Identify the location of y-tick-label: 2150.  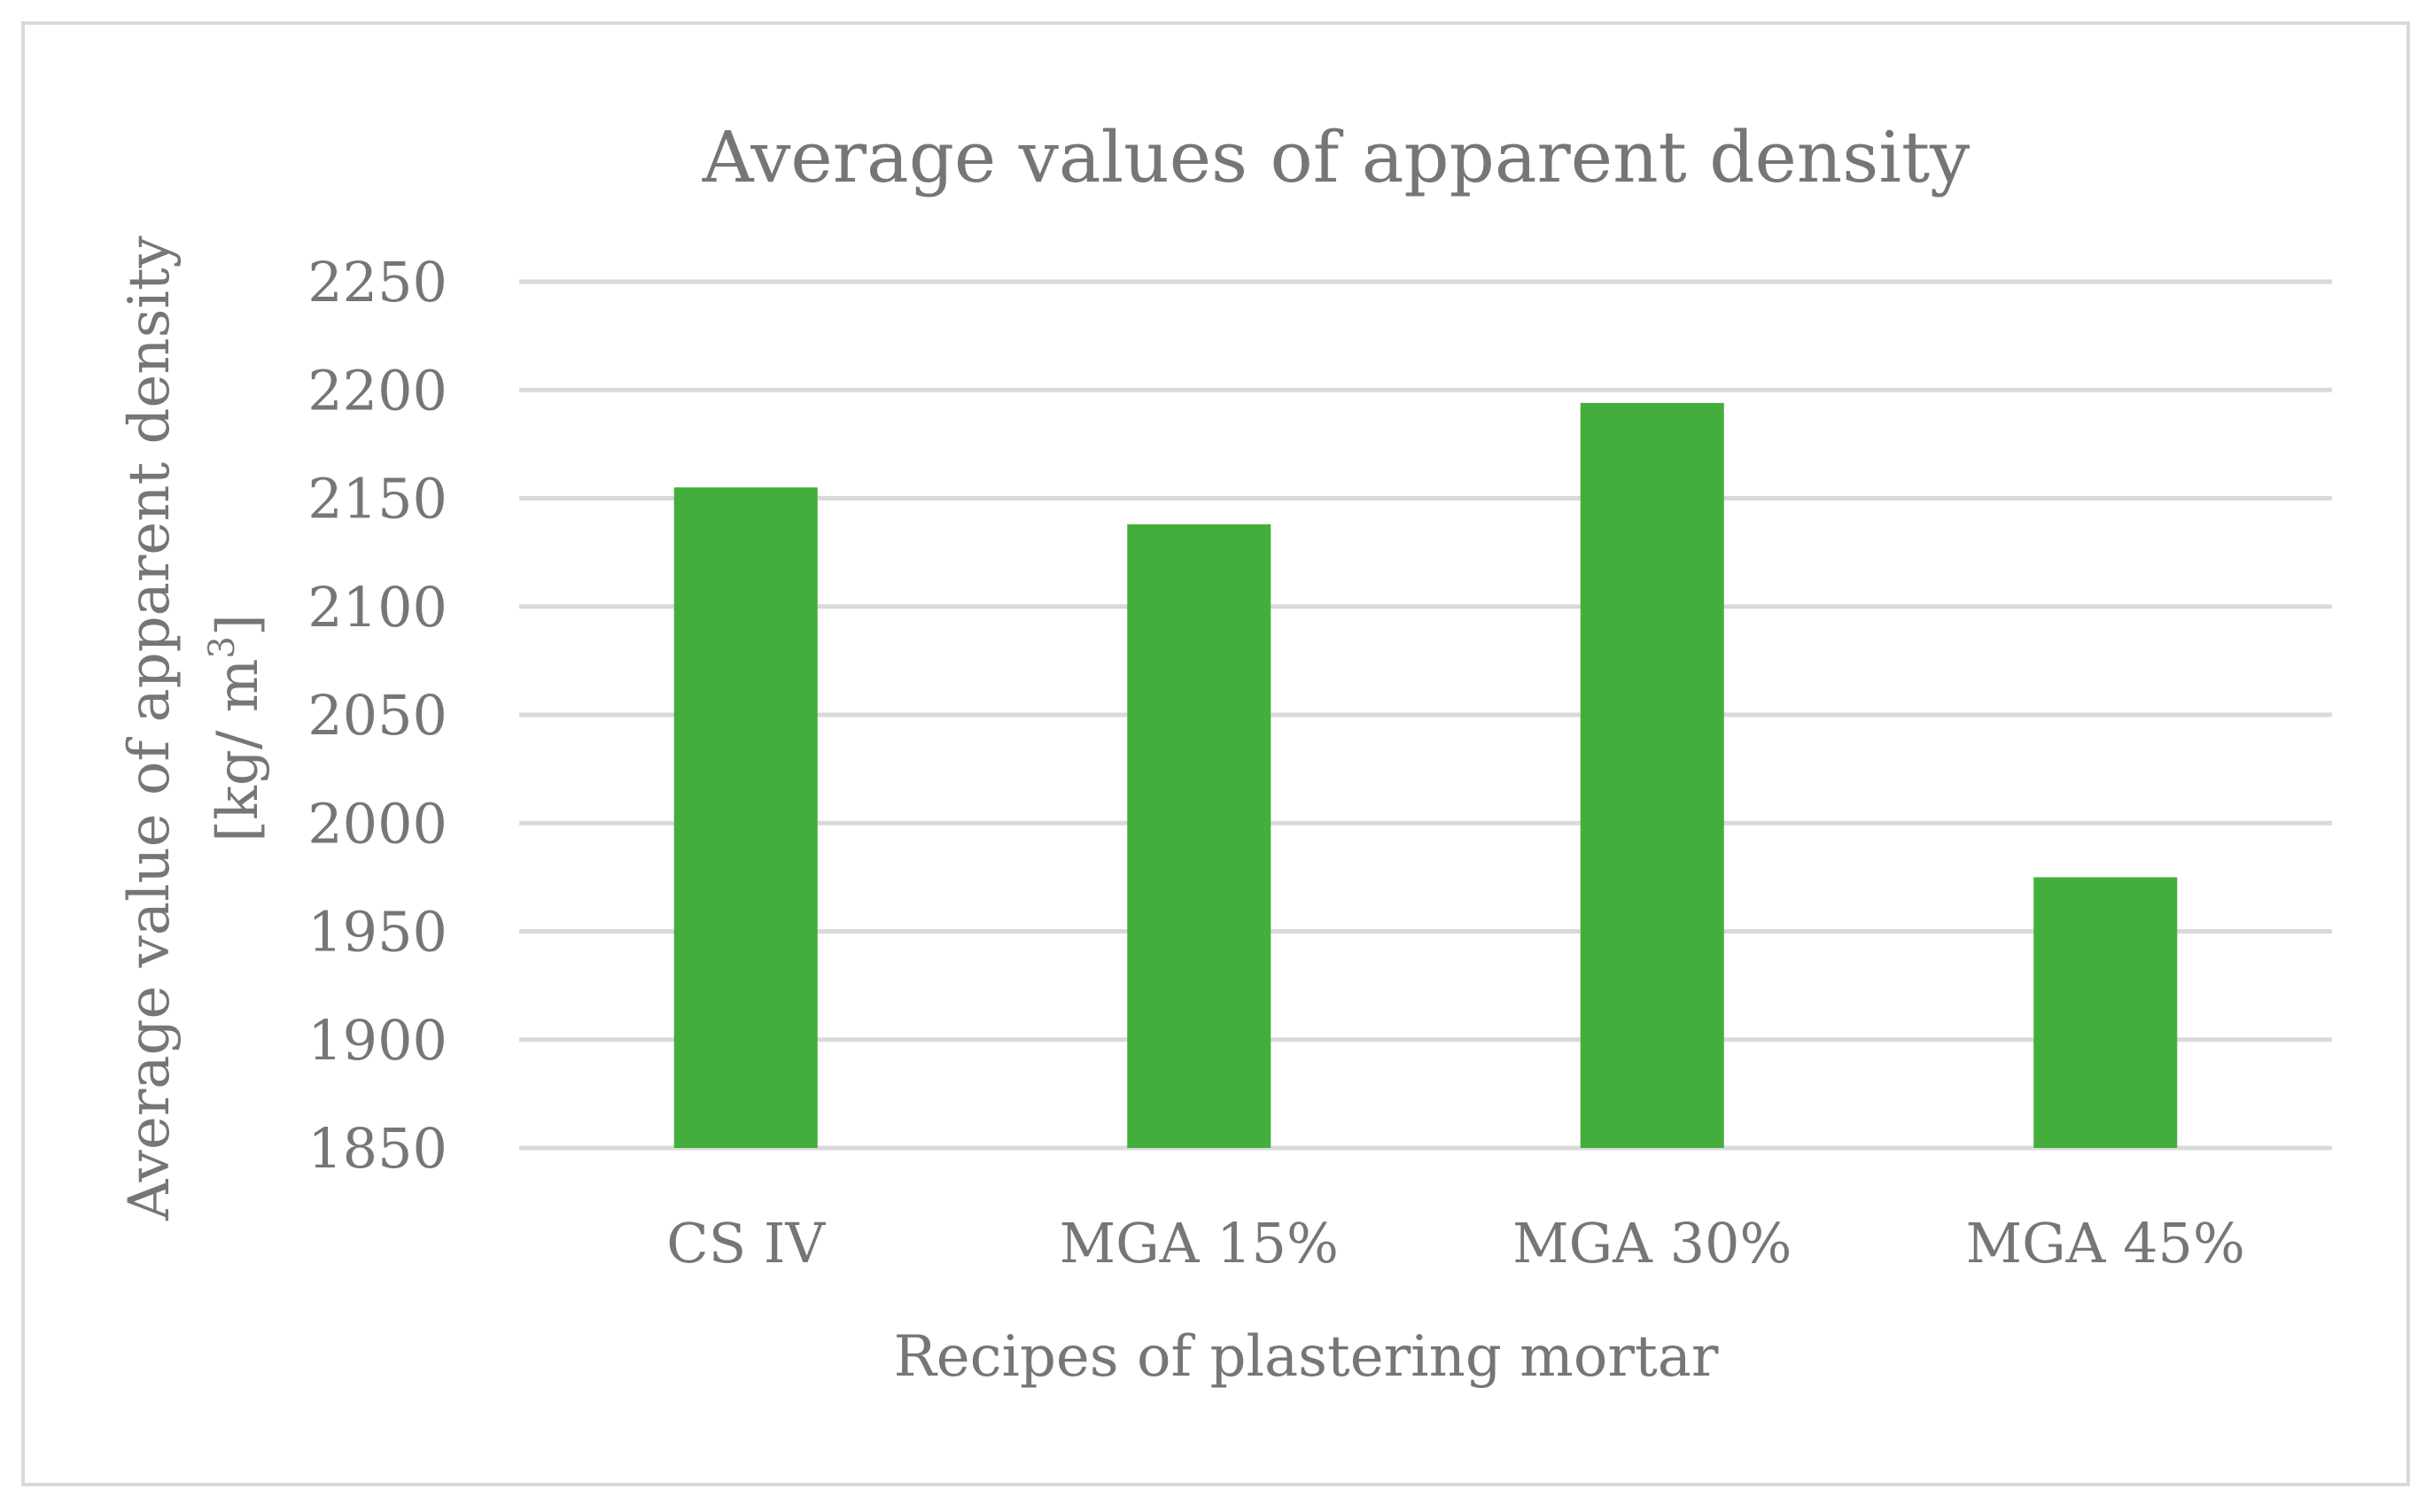
(377, 499).